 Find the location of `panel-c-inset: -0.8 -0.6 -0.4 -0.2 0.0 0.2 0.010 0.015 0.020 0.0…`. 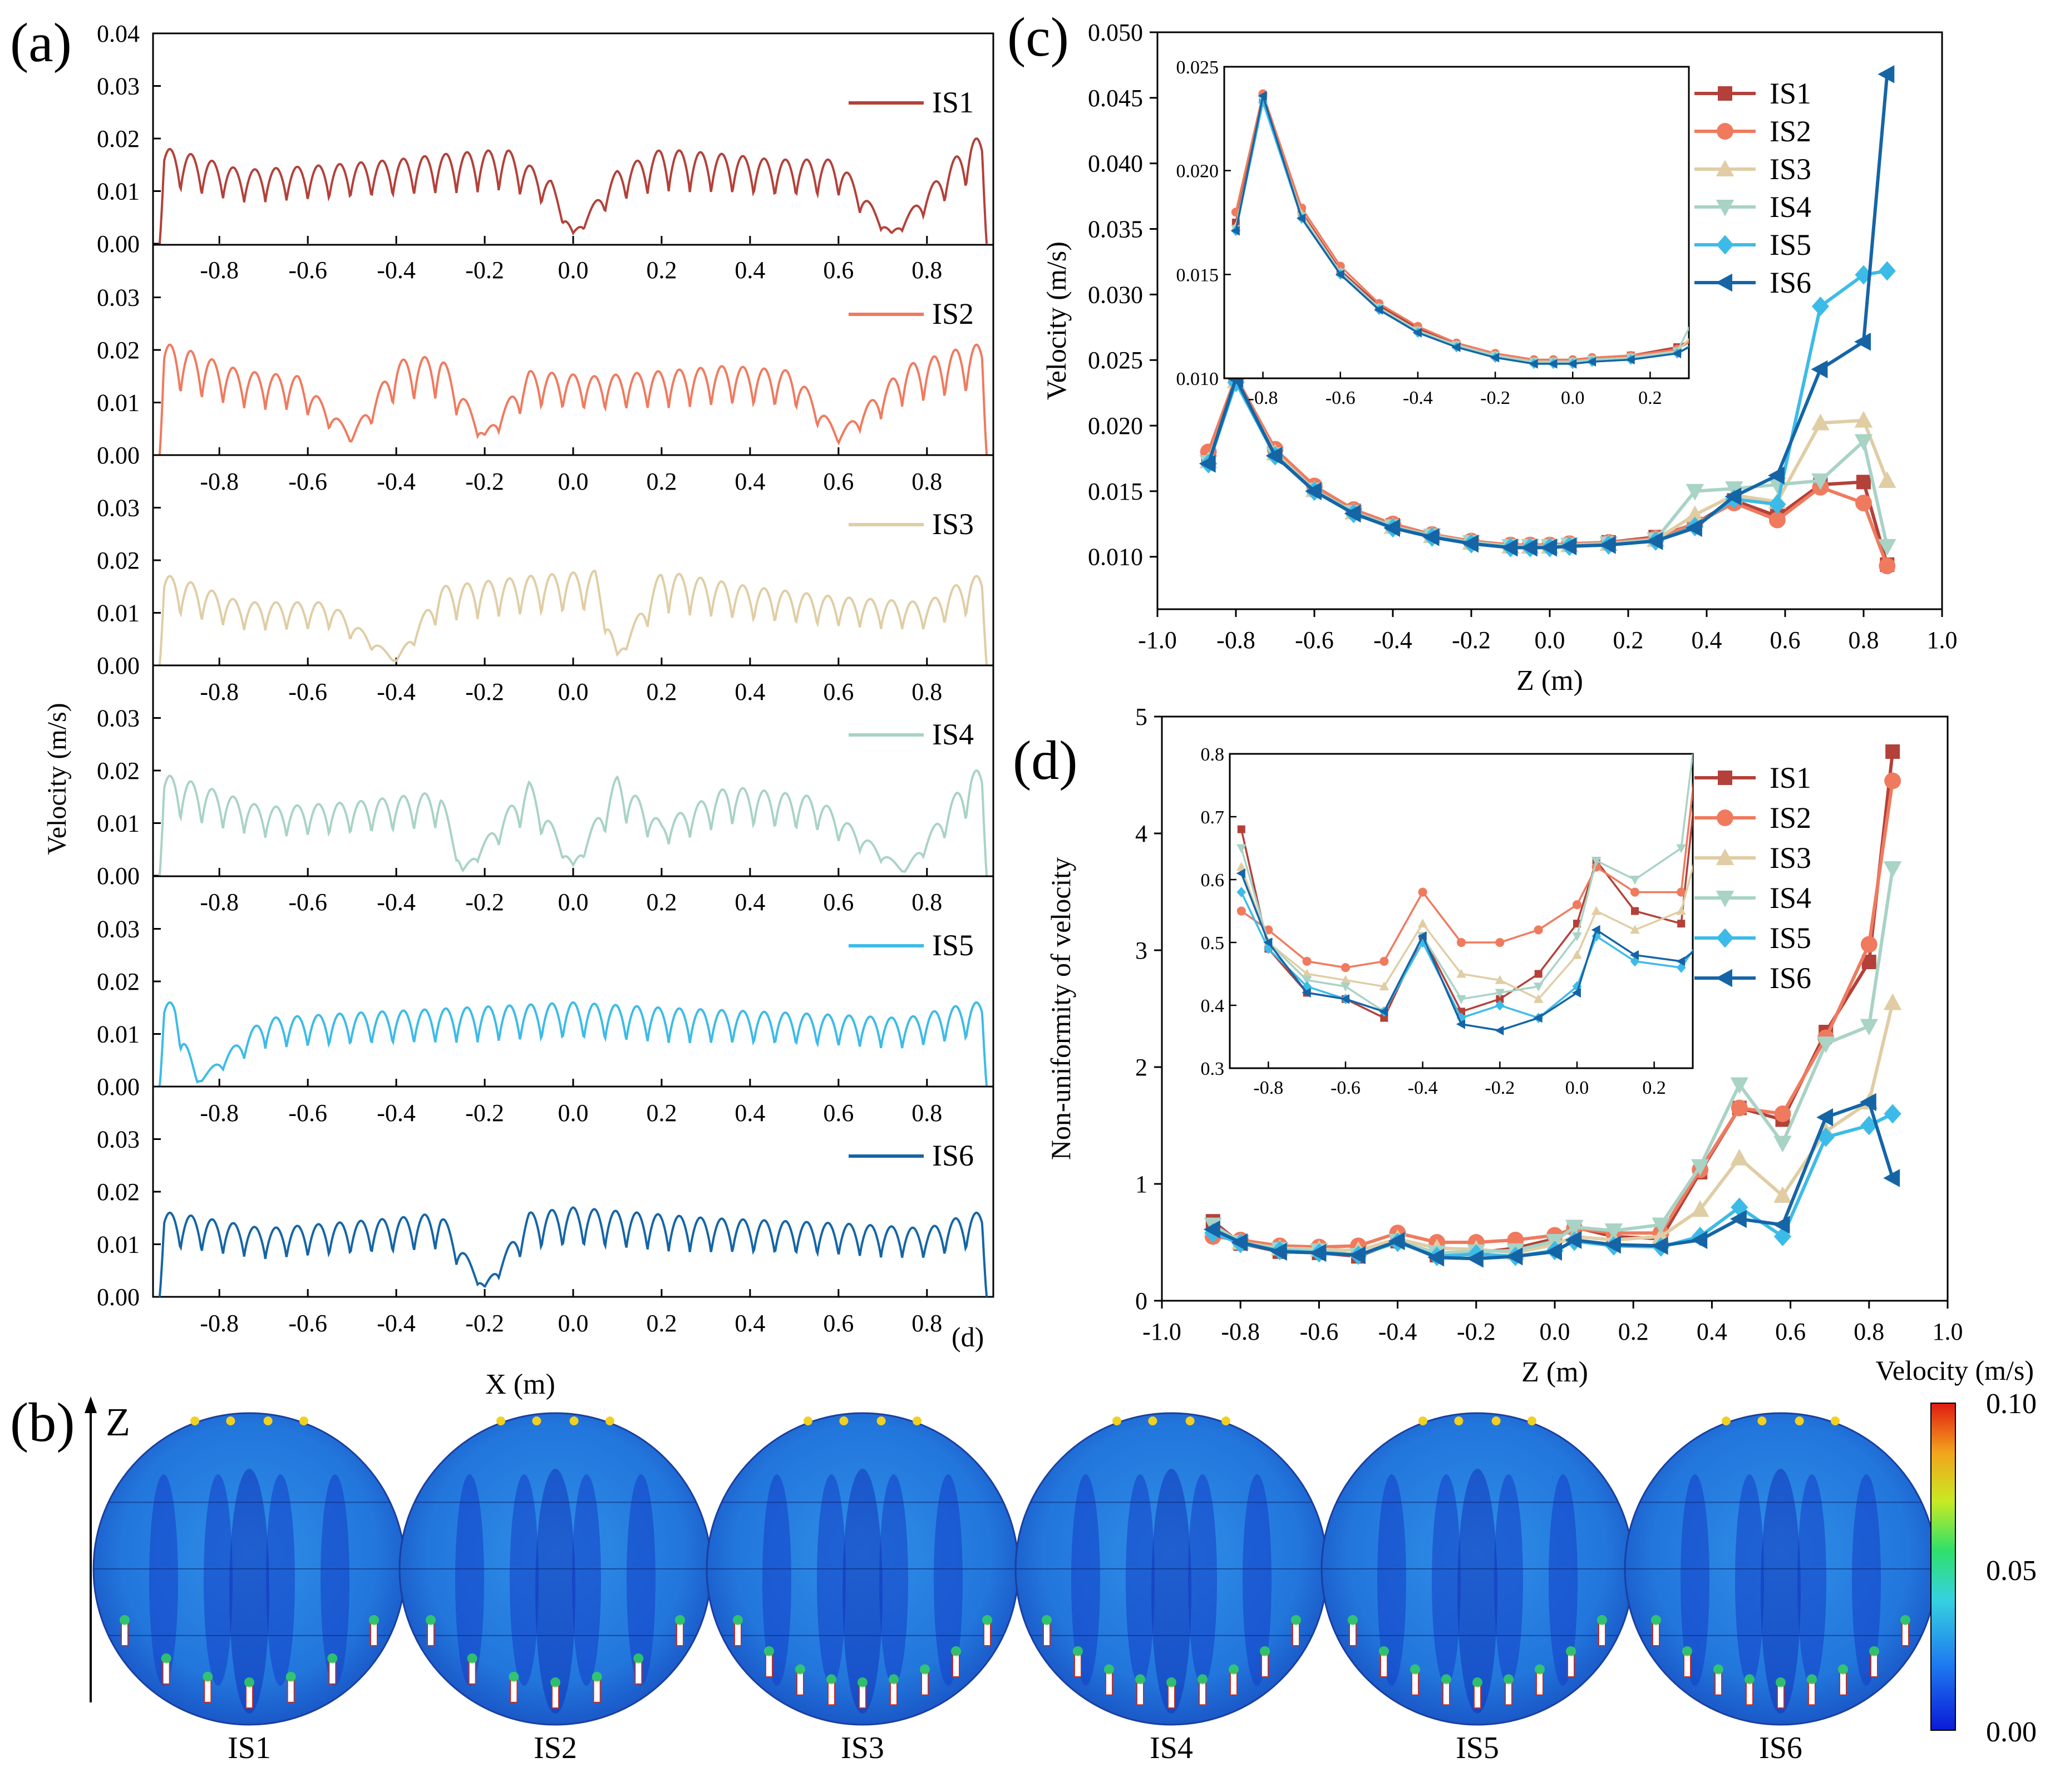

panel-c-inset: -0.8 -0.6 -0.4 -0.2 0.0 0.2 0.010 0.015 0.020 0.0… is located at coordinates (1433, 232).